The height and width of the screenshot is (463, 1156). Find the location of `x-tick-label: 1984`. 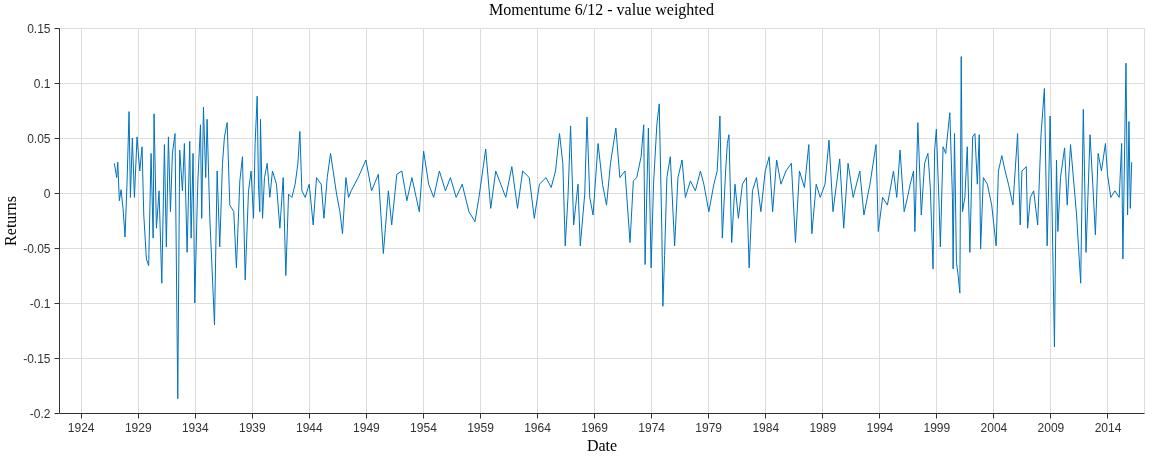

x-tick-label: 1984 is located at coordinates (766, 427).